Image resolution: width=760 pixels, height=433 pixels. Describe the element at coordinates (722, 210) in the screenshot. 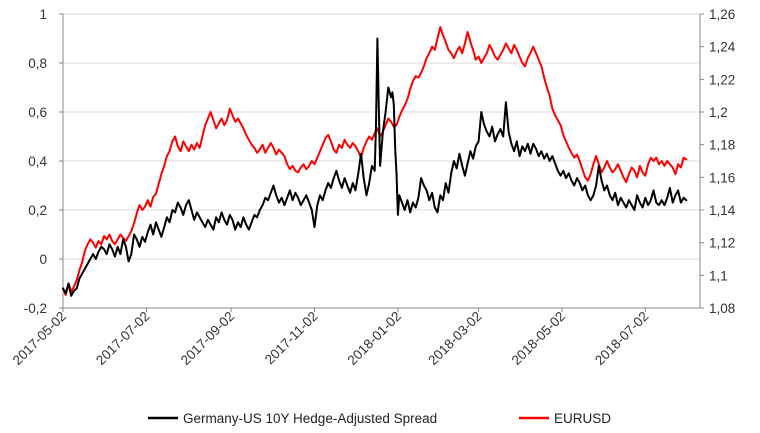

I see `right-tick-label: 1,14` at that location.